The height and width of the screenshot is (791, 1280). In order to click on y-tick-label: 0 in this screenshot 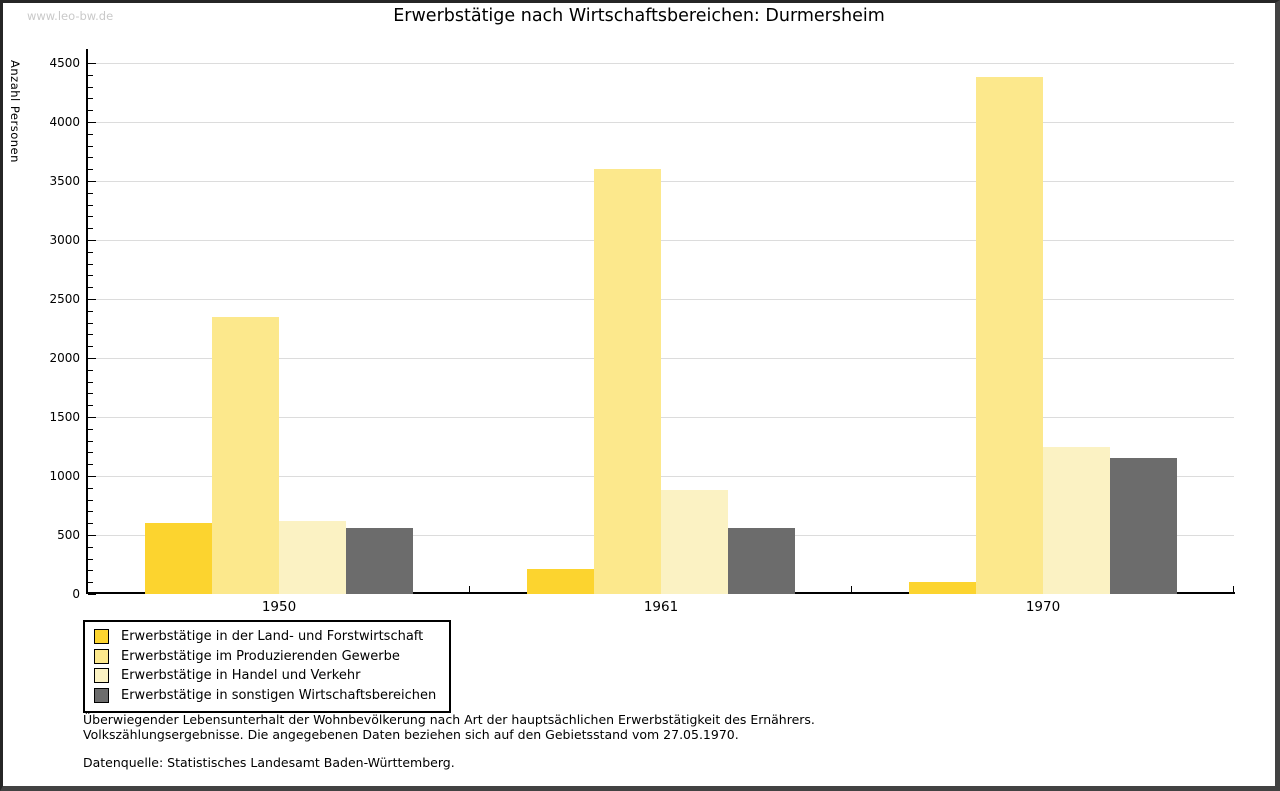, I will do `click(76, 594)`.